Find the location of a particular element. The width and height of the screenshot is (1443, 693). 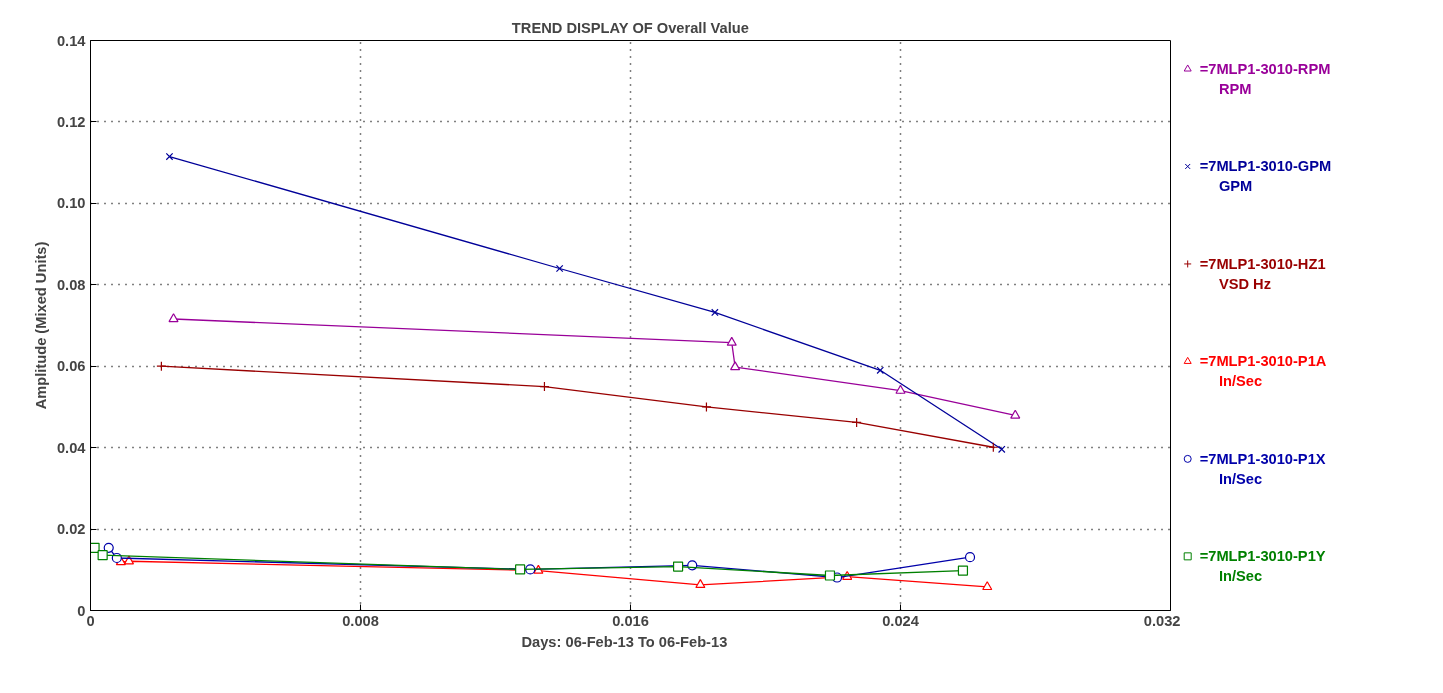

x-axis-title: Days: 06-Feb-13 To 06-Feb-13 is located at coordinates (624, 641).